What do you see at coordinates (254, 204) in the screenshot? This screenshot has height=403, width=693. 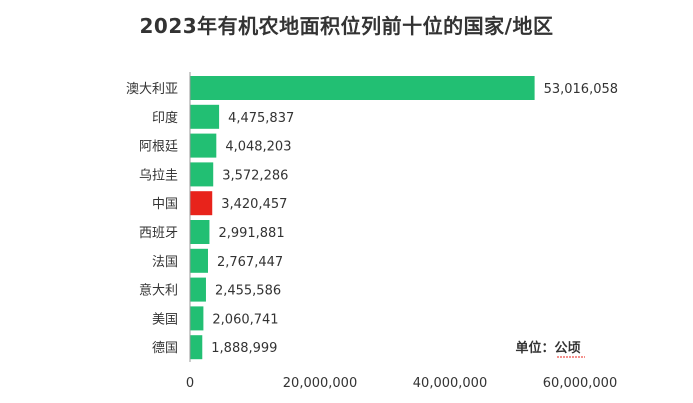 I see `value-label-4: 3,420,457` at bounding box center [254, 204].